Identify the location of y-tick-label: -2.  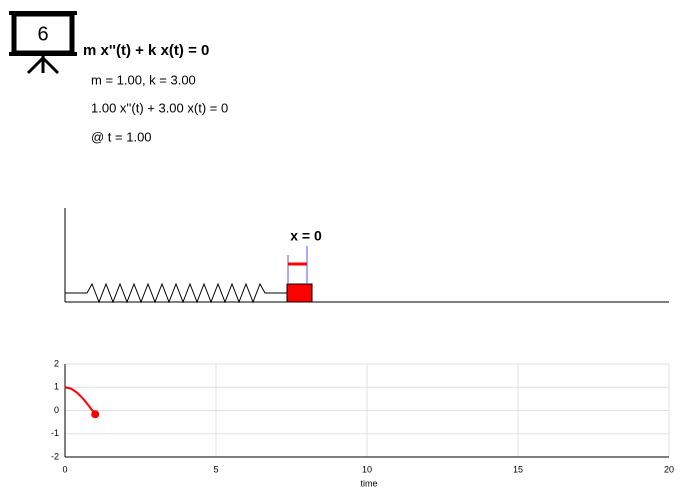
(55, 456).